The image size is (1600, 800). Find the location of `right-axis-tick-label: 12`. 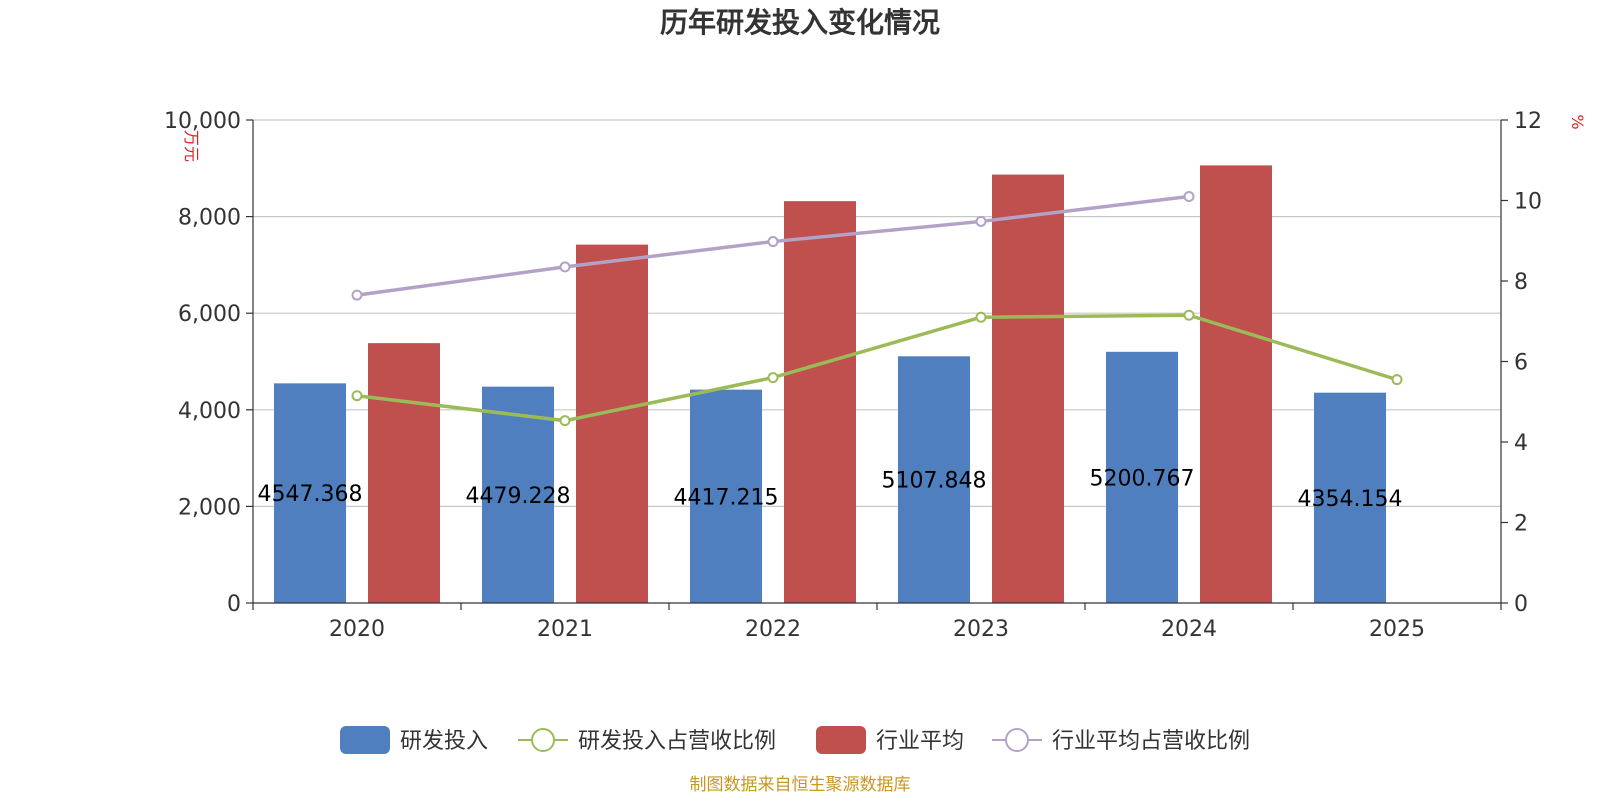

right-axis-tick-label: 12 is located at coordinates (1528, 121).